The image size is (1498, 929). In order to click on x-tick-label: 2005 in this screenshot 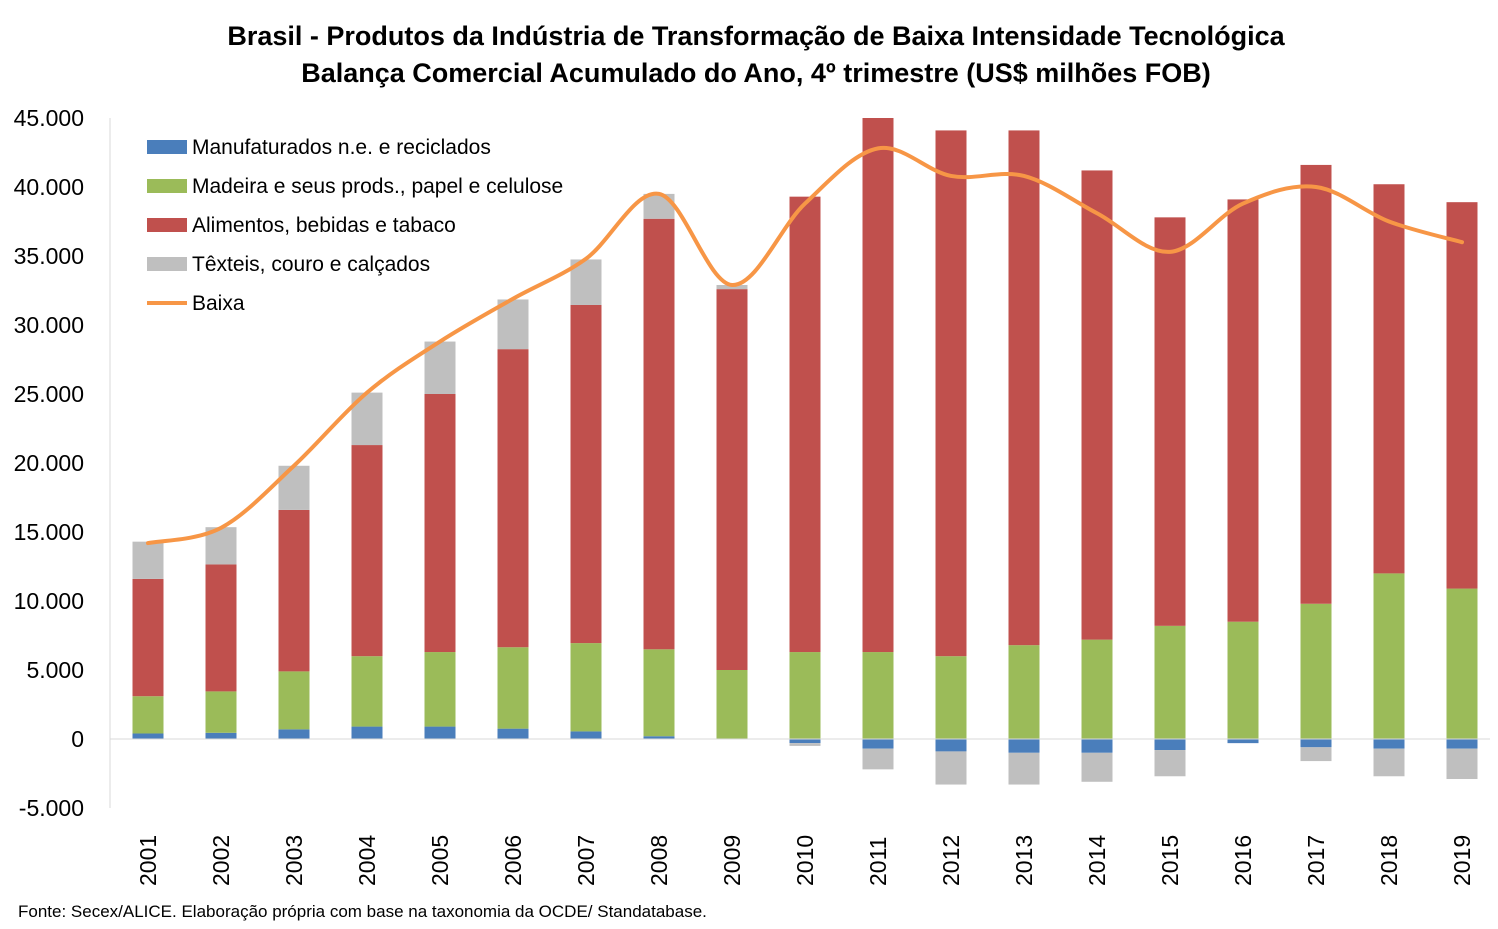, I will do `click(440, 860)`.